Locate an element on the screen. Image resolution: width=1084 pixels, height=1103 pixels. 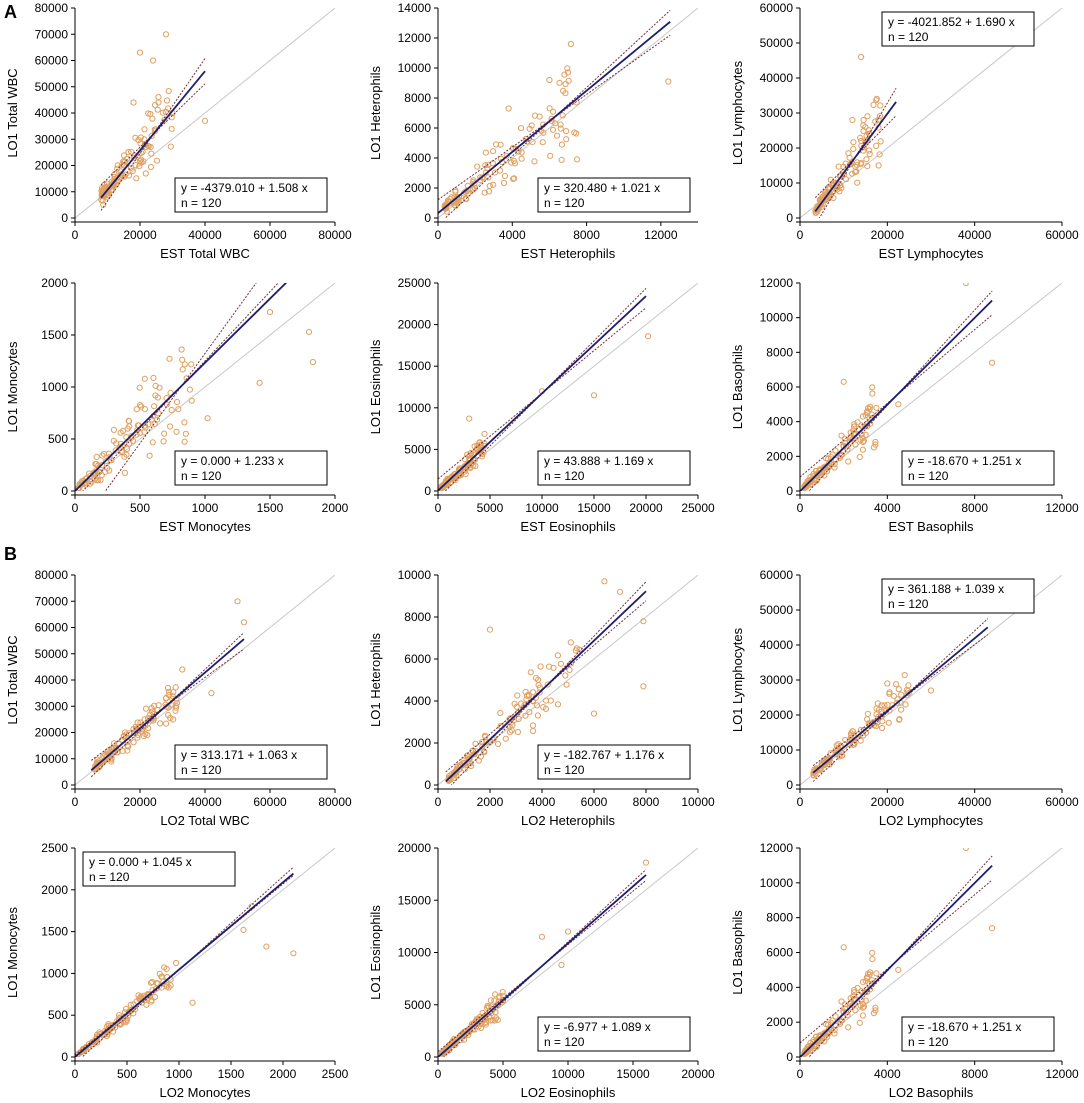
chart-a3-legend-box is located at coordinates (958, 29).